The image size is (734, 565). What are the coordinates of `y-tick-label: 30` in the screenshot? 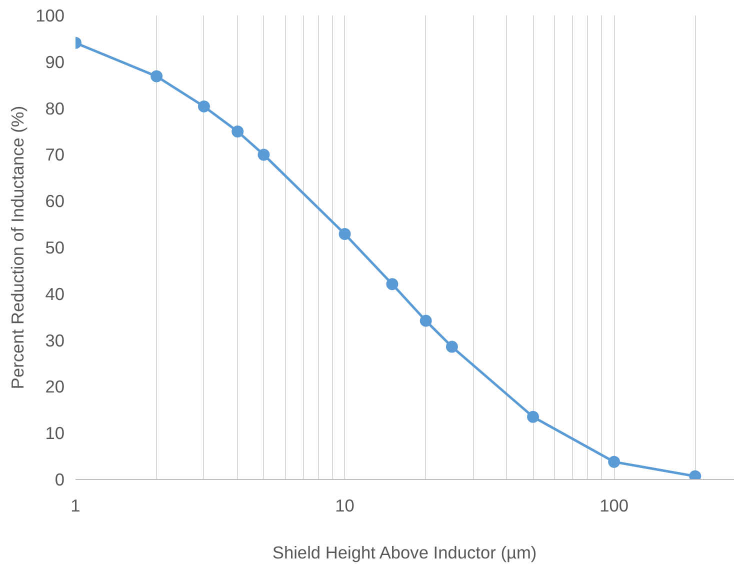 It's located at (55, 340).